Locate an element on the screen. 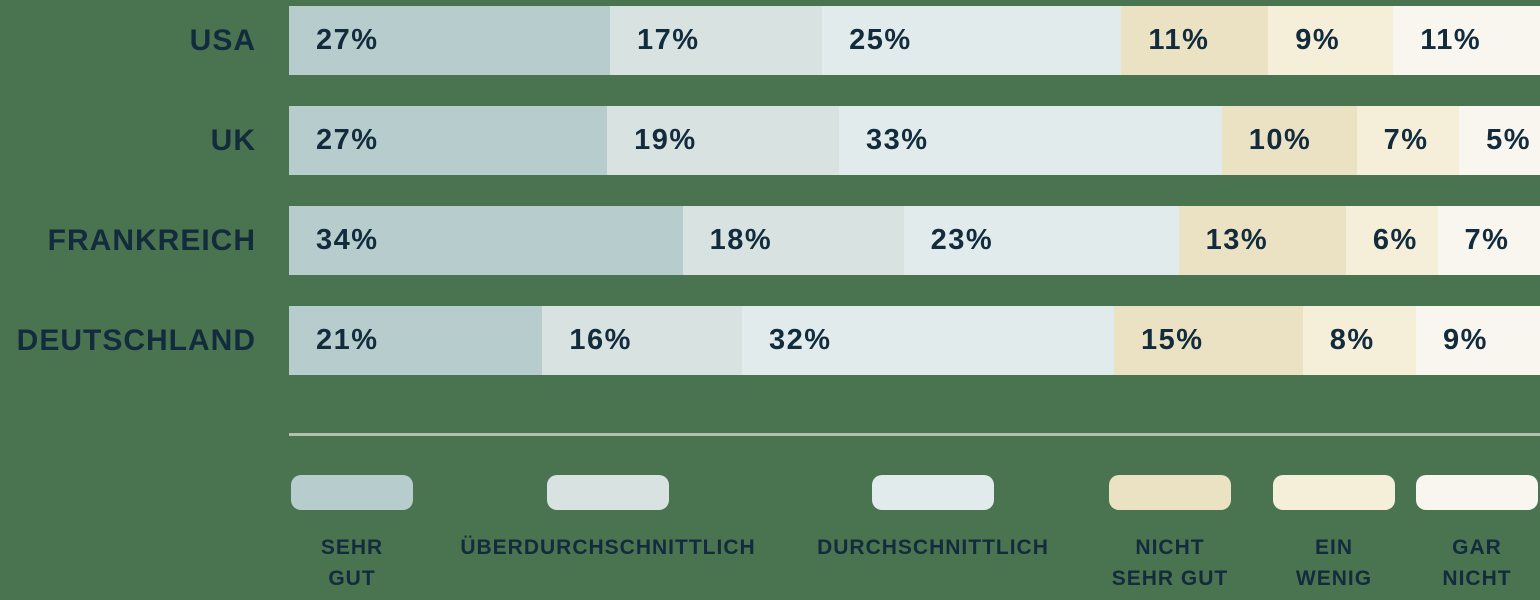 The height and width of the screenshot is (600, 1540). segment-value-label: 21% is located at coordinates (347, 340).